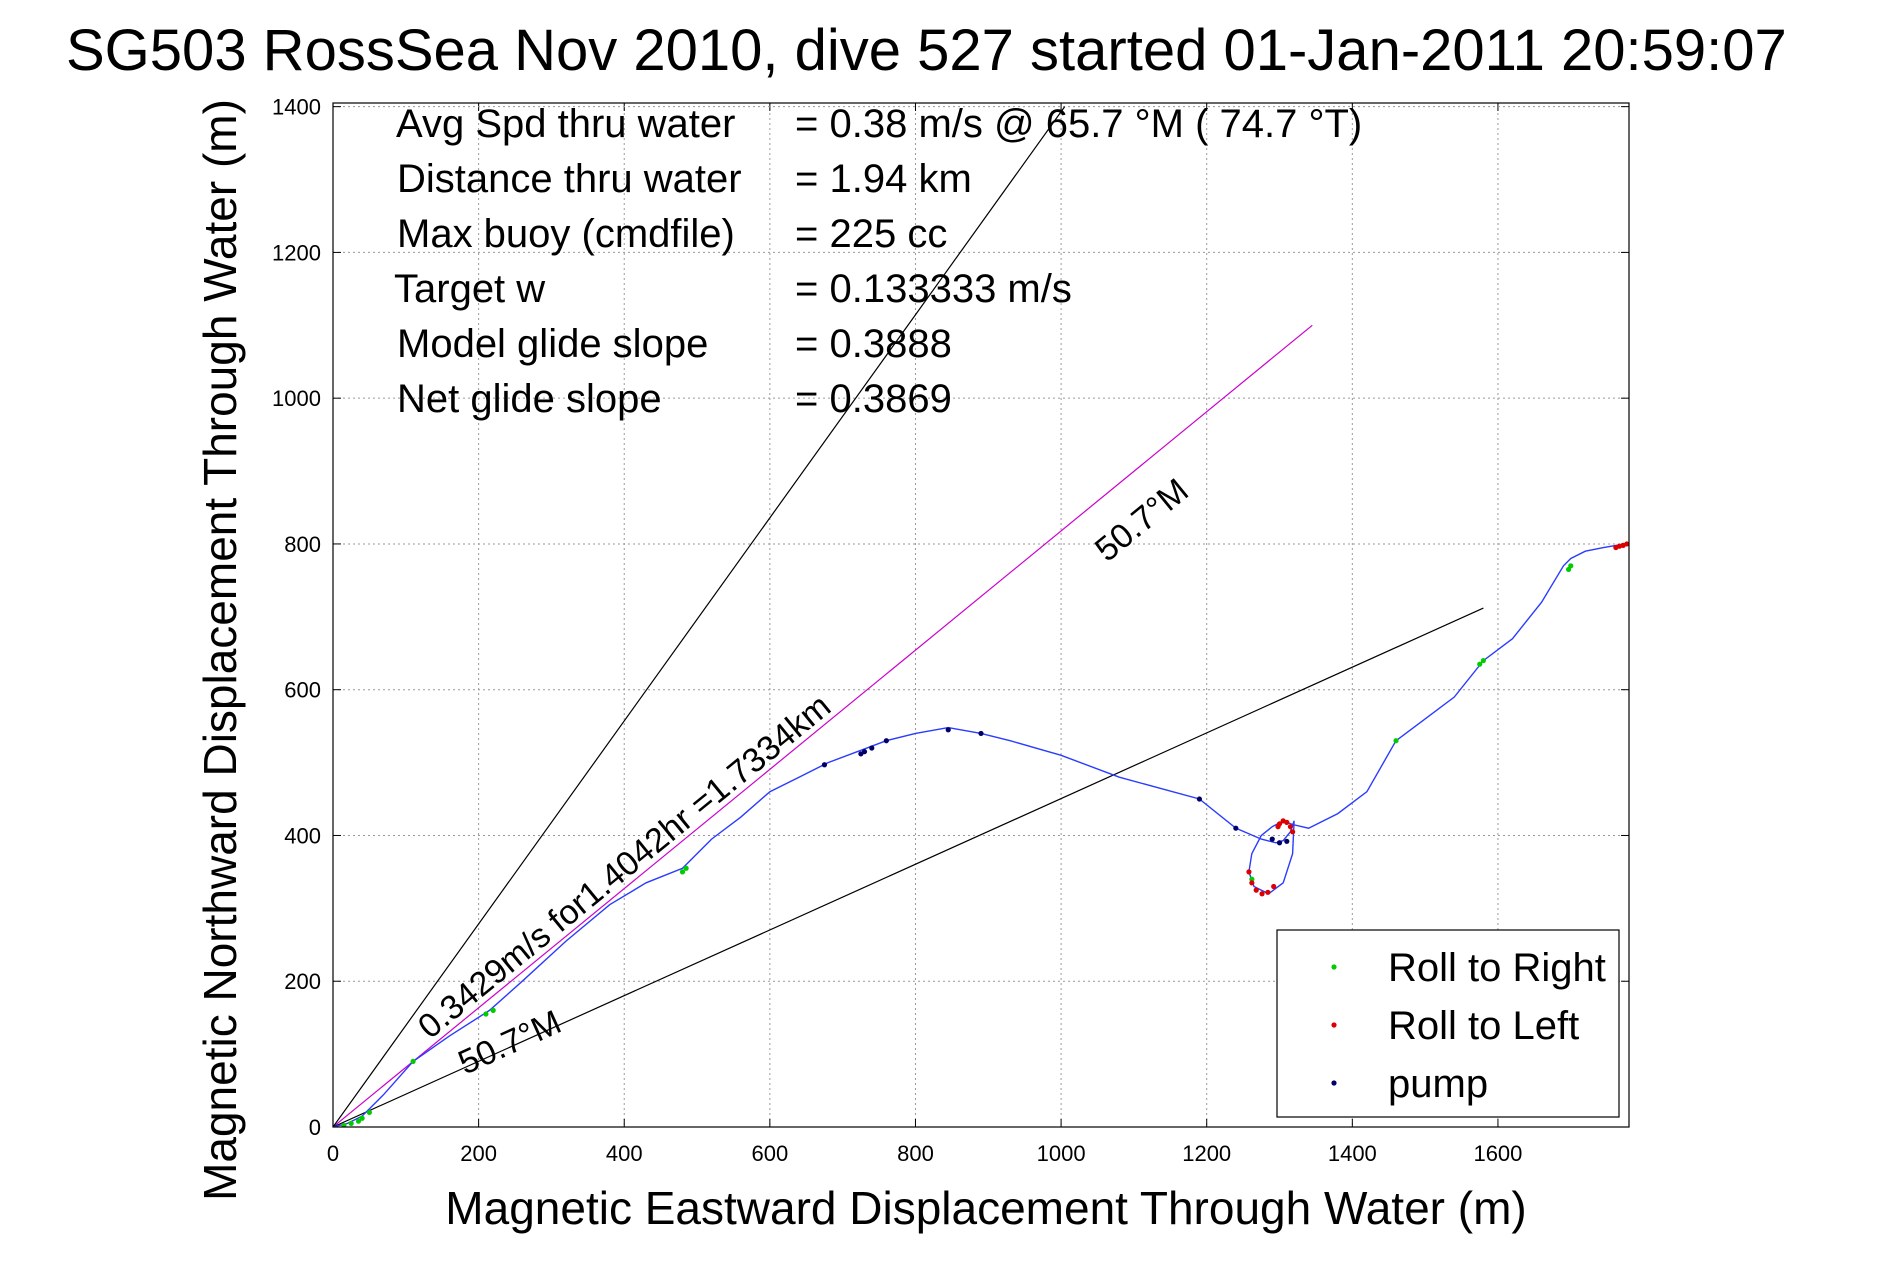  Describe the element at coordinates (469, 289) in the screenshot. I see `info-label: Target w` at that location.